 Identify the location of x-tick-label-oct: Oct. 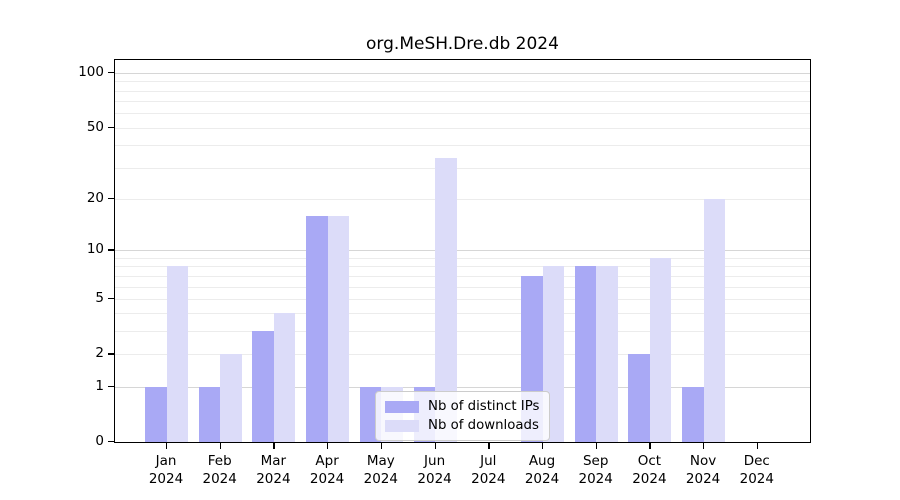
(649, 461).